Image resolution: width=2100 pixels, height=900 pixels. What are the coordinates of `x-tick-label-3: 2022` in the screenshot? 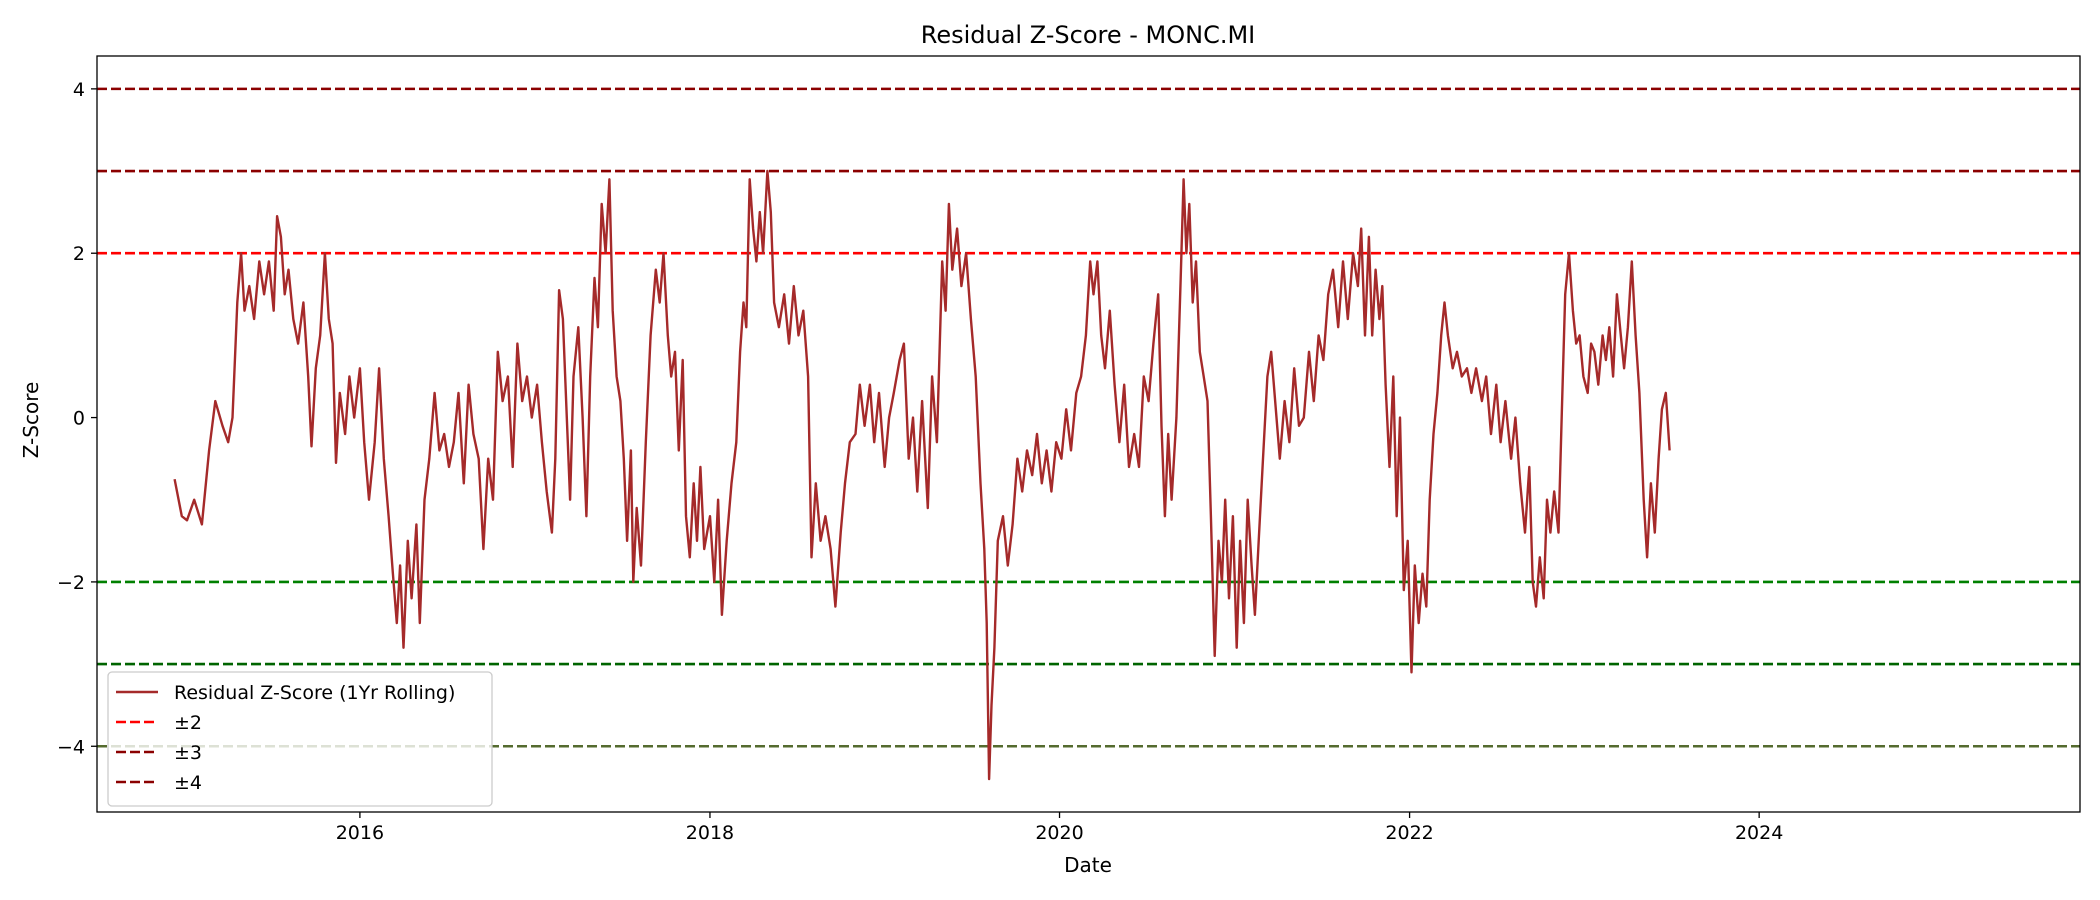 It's located at (1409, 833).